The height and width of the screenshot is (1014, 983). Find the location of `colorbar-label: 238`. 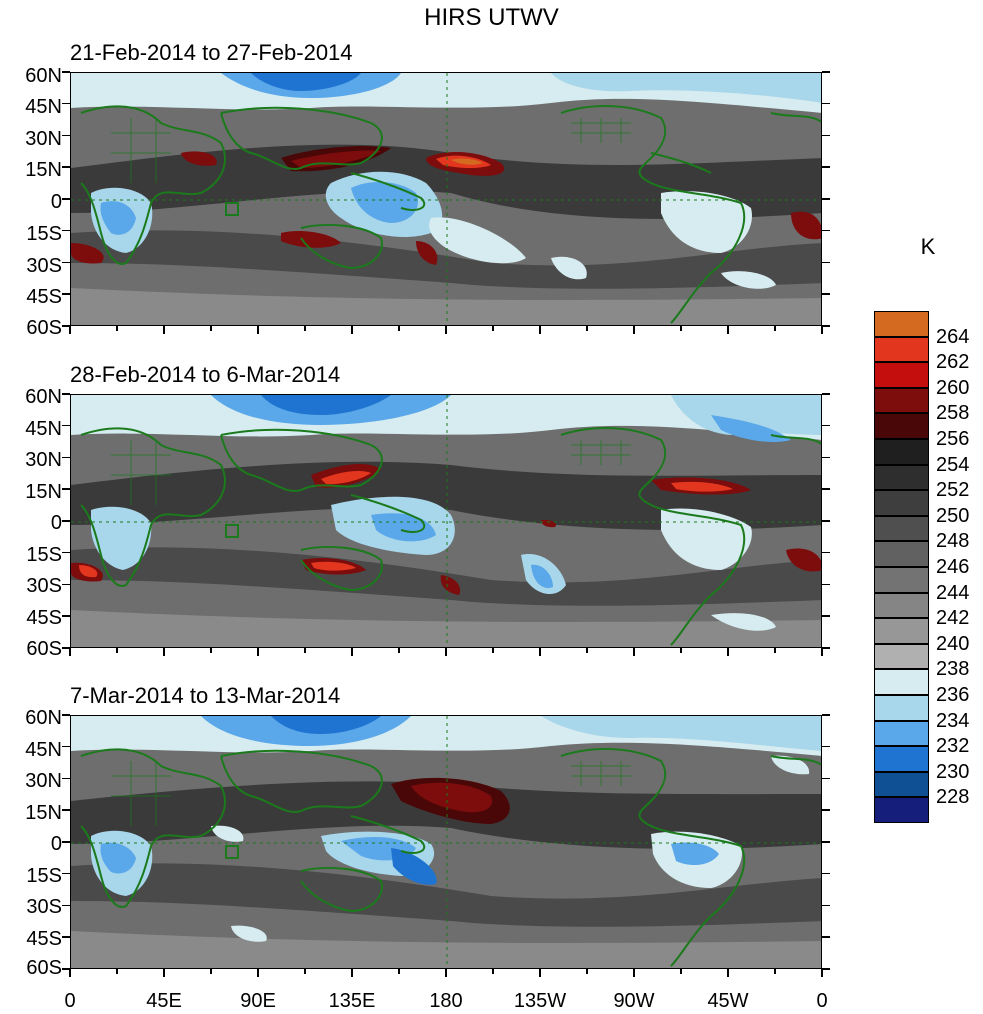

colorbar-label: 238 is located at coordinates (953, 669).